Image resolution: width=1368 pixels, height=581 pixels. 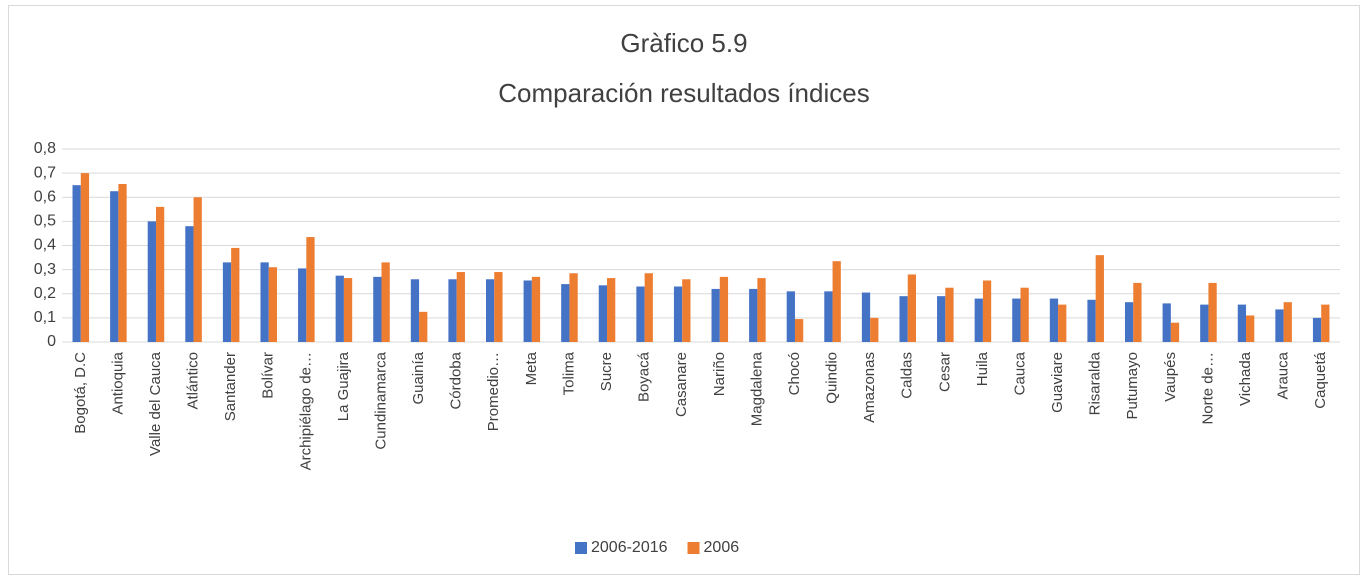 What do you see at coordinates (1019, 373) in the screenshot?
I see `x-tick-label: Cauca` at bounding box center [1019, 373].